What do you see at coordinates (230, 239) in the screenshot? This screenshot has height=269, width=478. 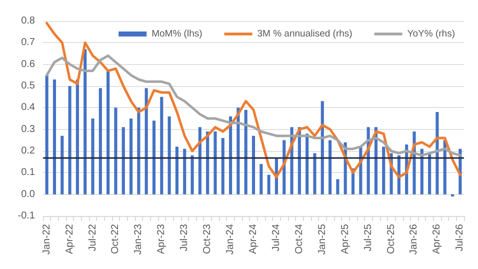 I see `x-tick-label: Jan-24` at bounding box center [230, 239].